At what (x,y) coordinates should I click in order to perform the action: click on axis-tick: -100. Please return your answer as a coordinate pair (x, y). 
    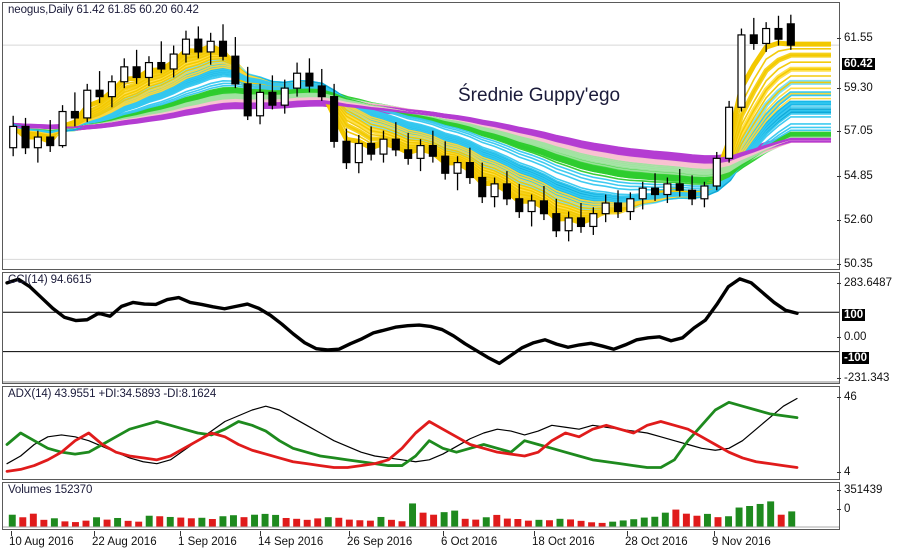
    Looking at the image, I should click on (856, 358).